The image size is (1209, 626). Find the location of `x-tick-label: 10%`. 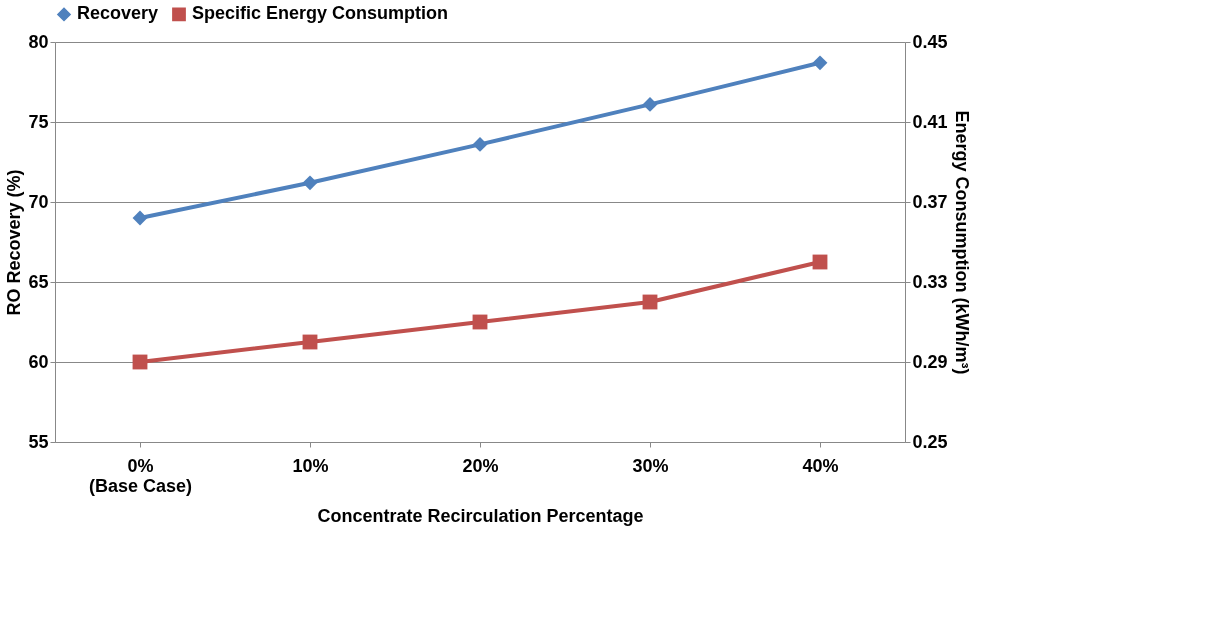

x-tick-label: 10% is located at coordinates (310, 465).